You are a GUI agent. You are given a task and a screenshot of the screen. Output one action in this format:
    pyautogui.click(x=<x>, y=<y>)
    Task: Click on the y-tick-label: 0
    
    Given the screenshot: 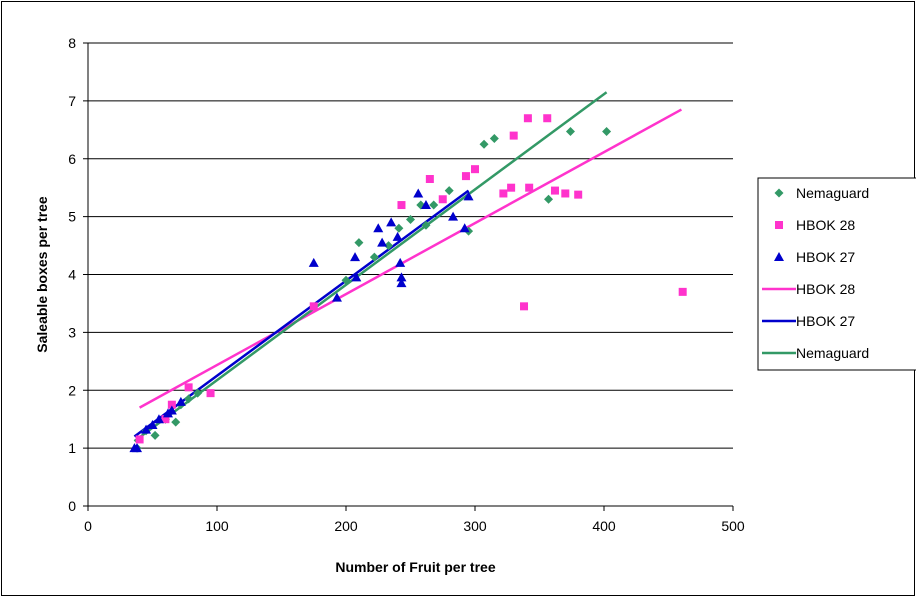 What is the action you would take?
    pyautogui.click(x=72, y=506)
    